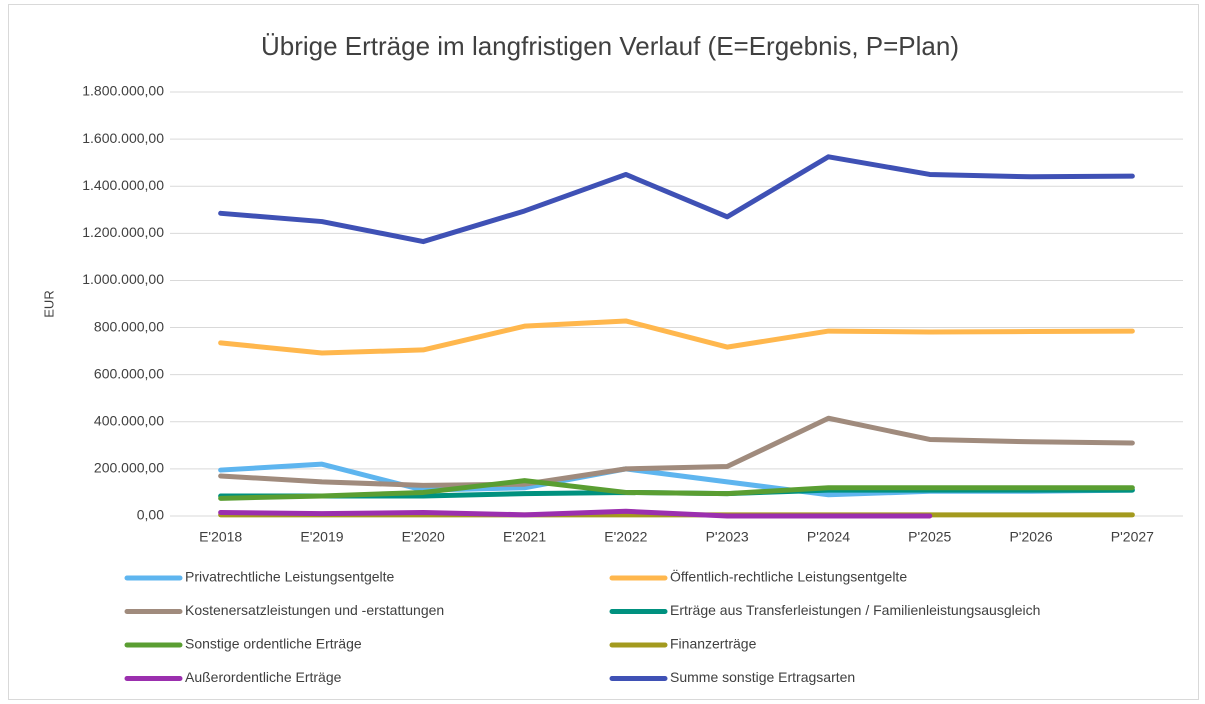 The image size is (1205, 704). I want to click on y-tick-label: 600.000,00, so click(129, 373).